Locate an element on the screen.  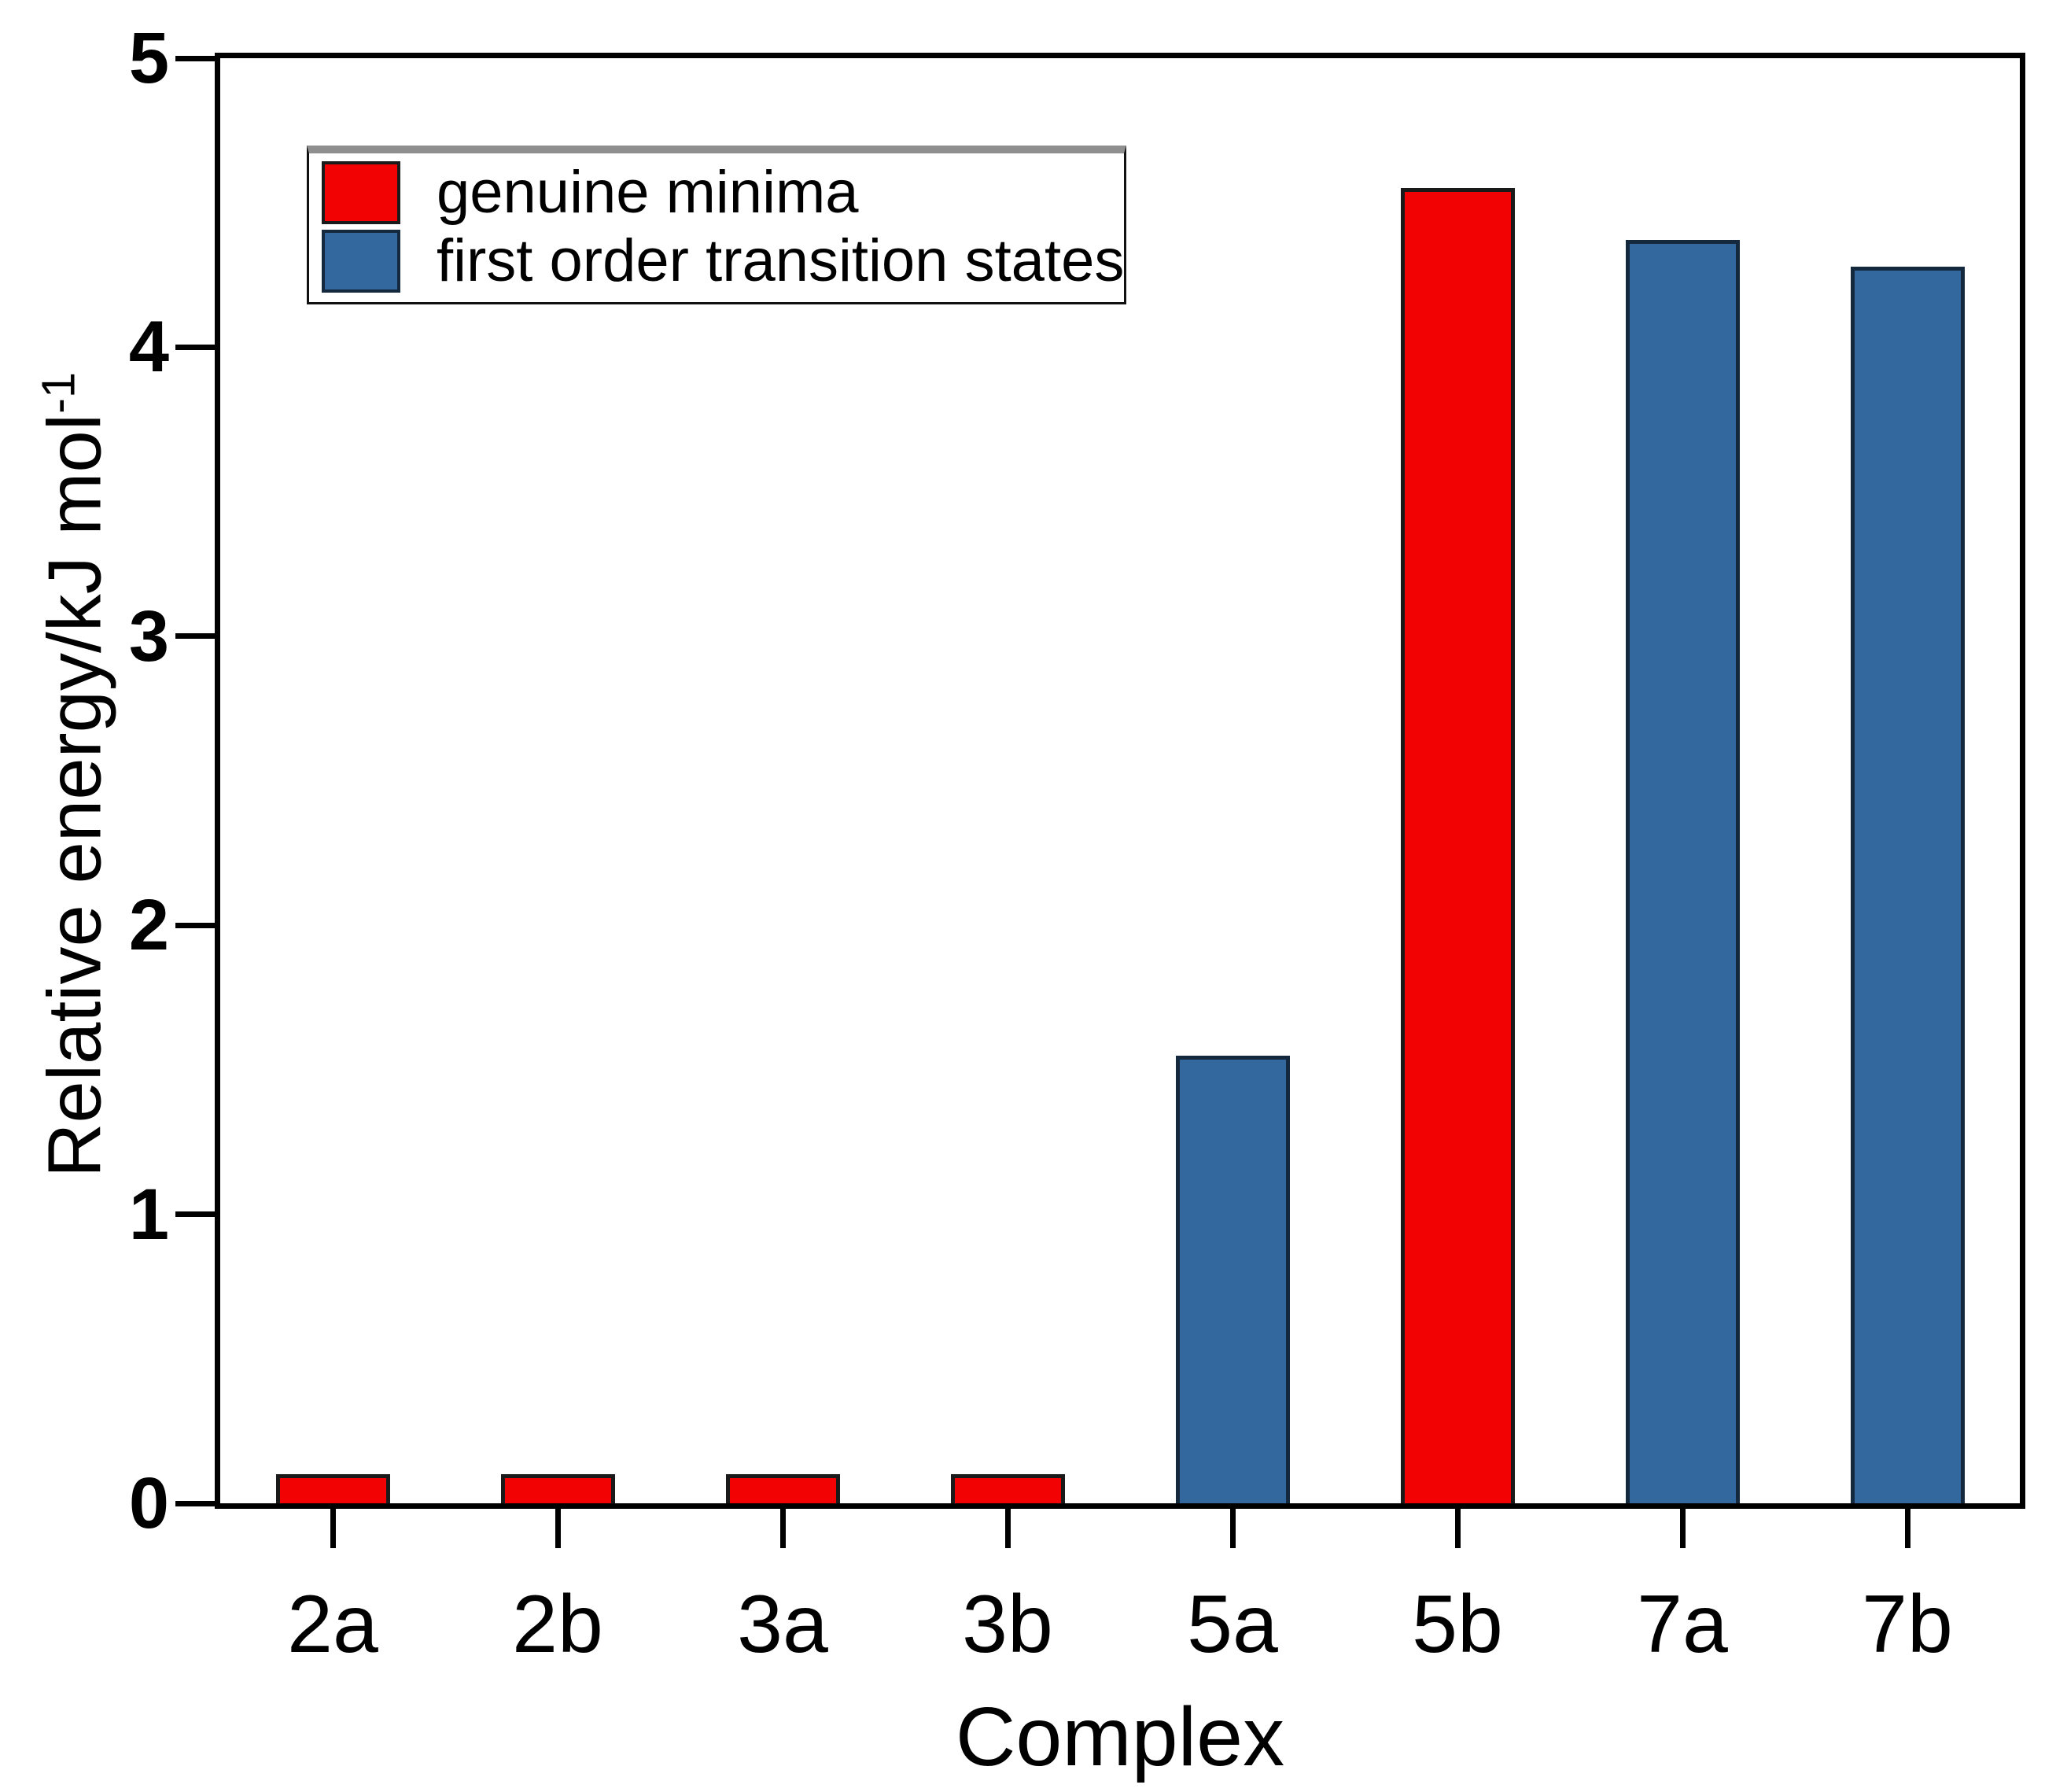
x-tick-label-7b: 7b is located at coordinates (1908, 1625).